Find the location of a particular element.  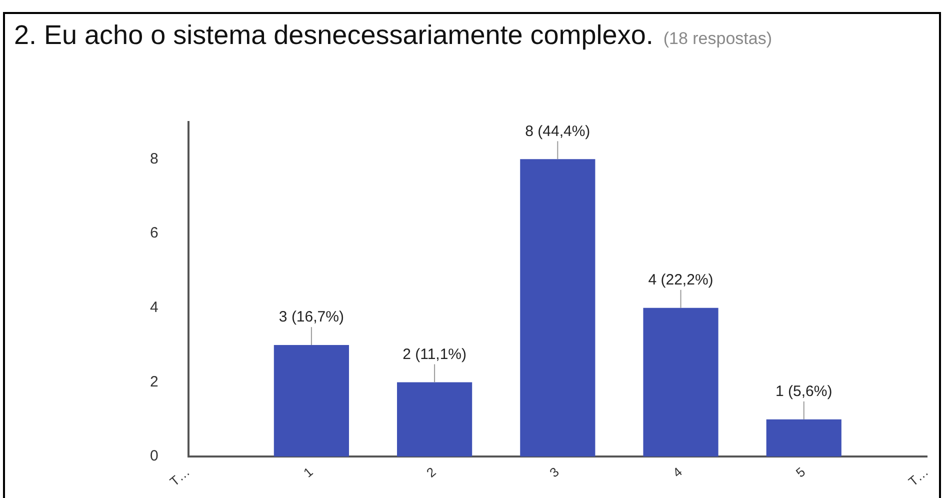

y-tick-label: 6 is located at coordinates (154, 233).